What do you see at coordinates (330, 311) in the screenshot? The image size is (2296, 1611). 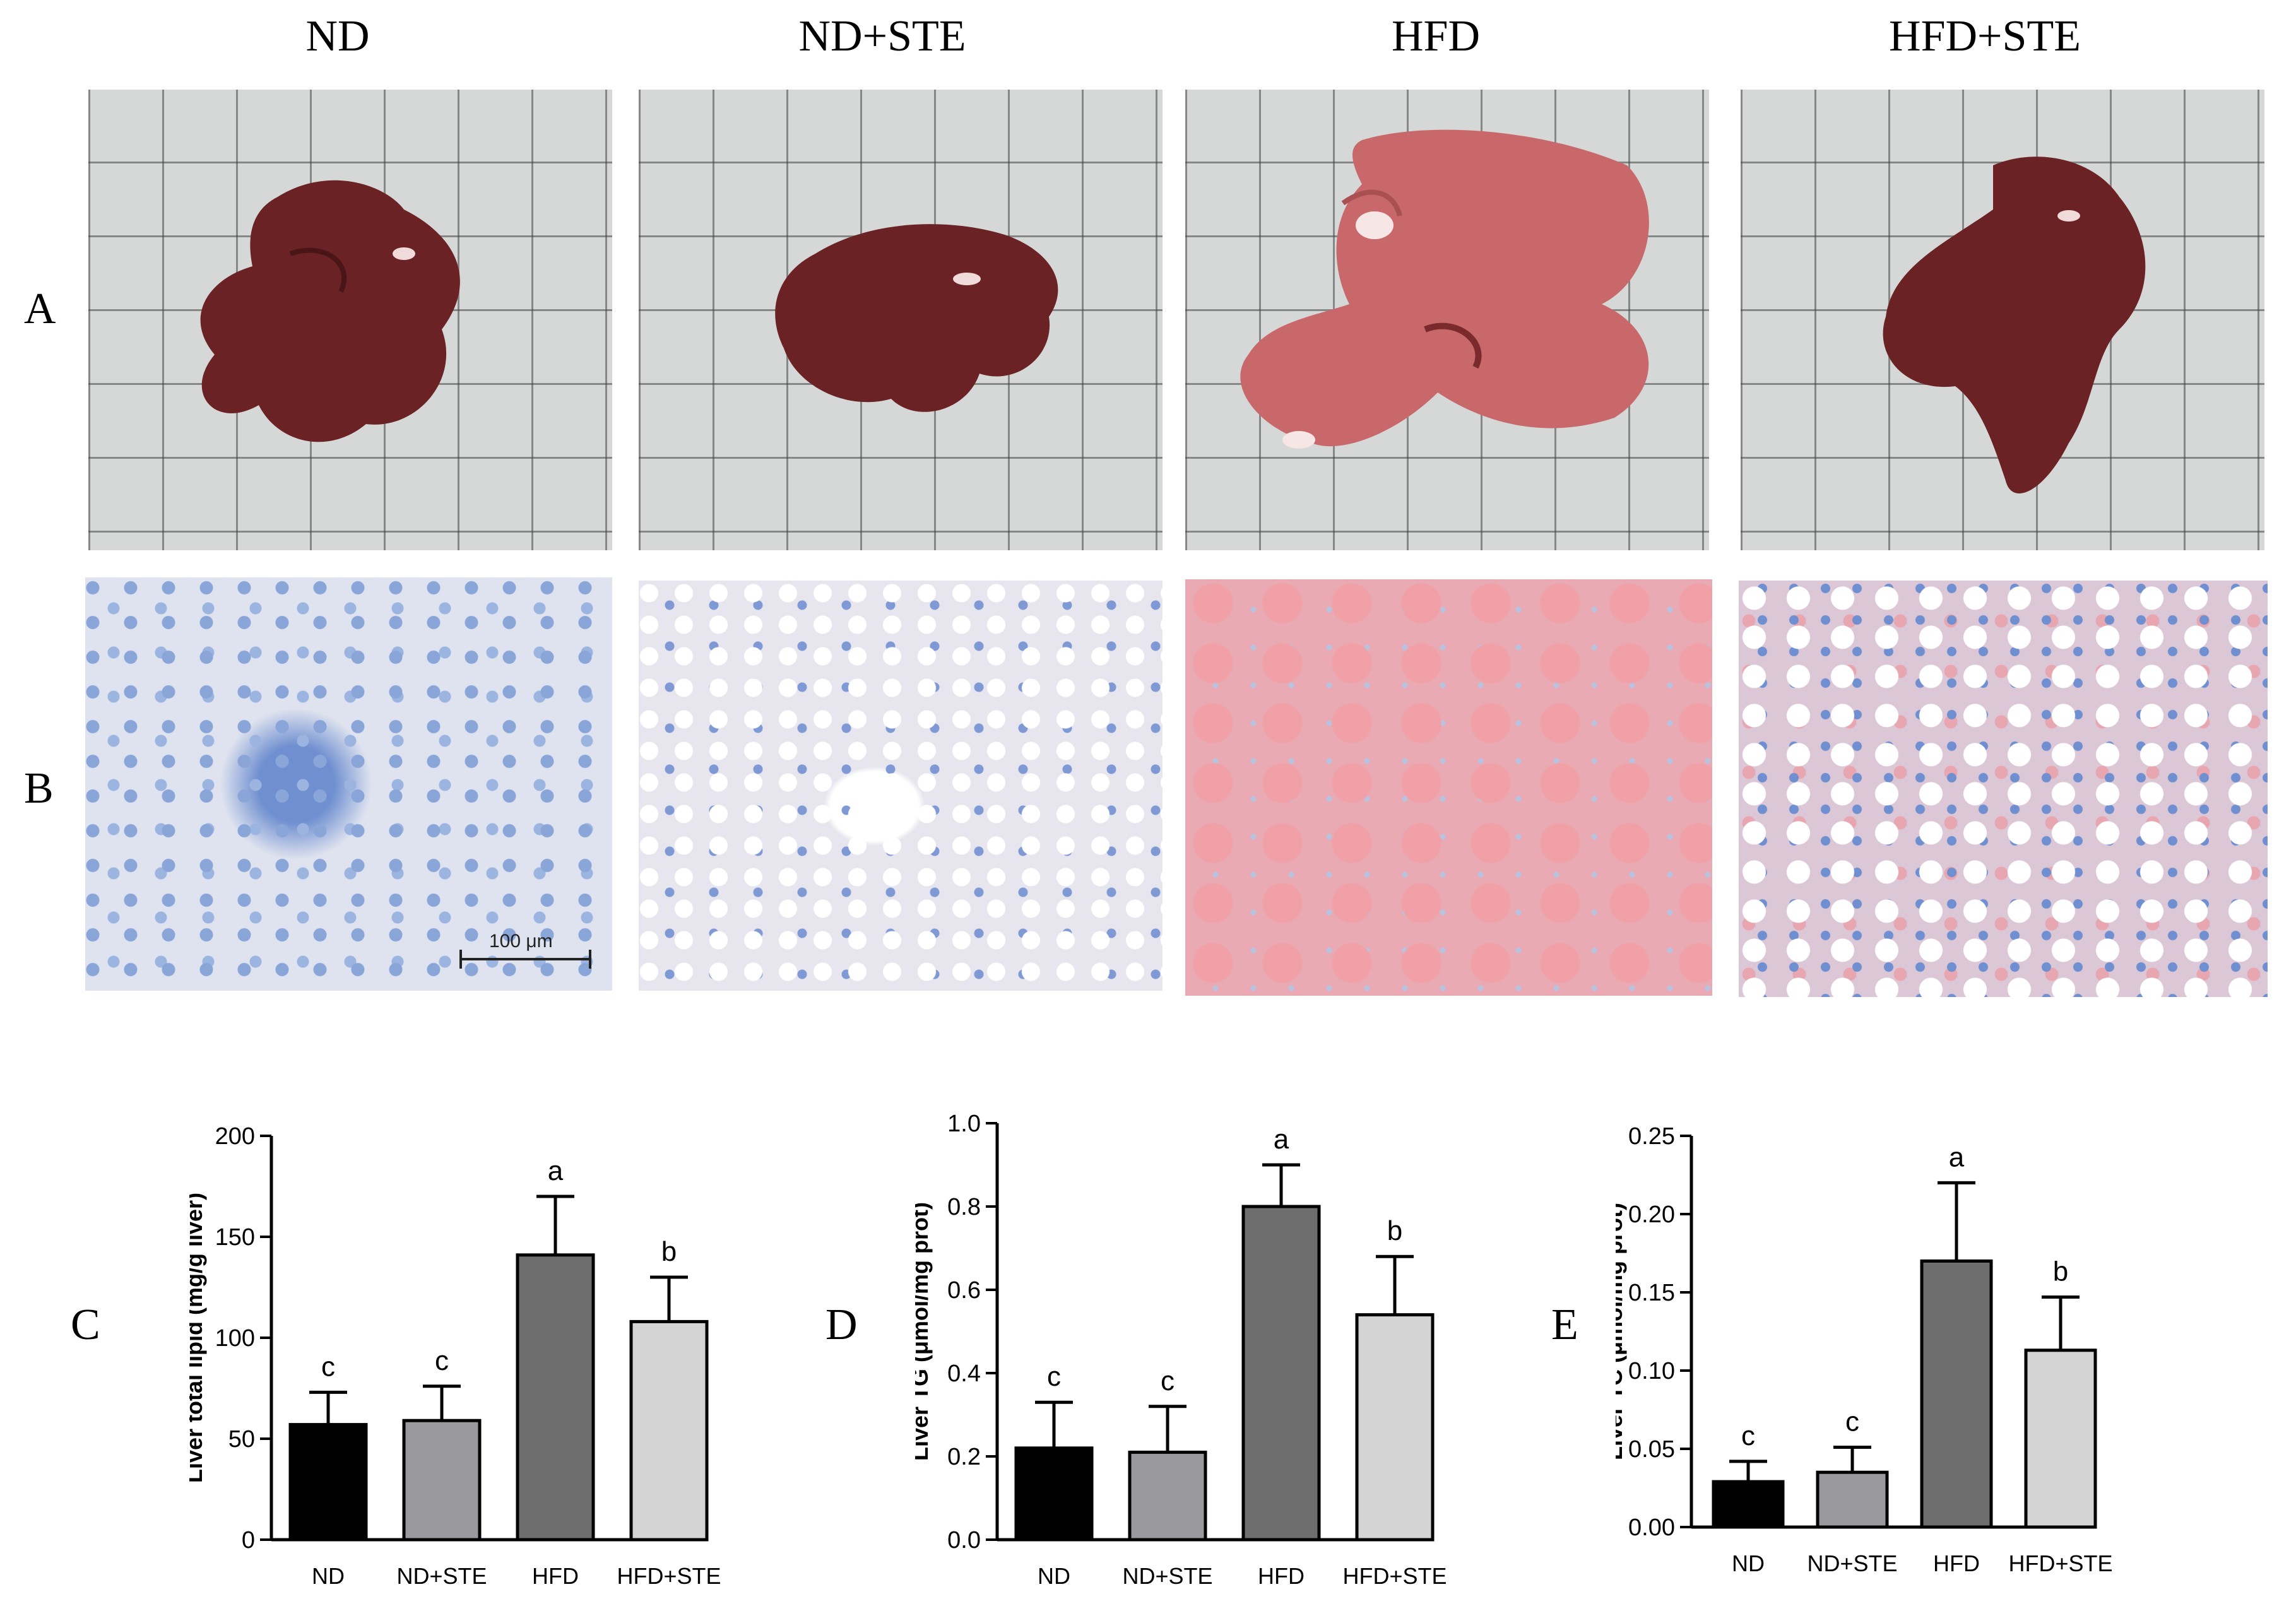 I see `liver-shape-nd` at bounding box center [330, 311].